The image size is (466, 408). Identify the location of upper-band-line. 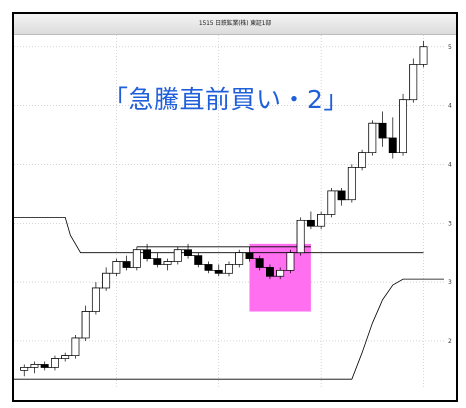
(219, 235).